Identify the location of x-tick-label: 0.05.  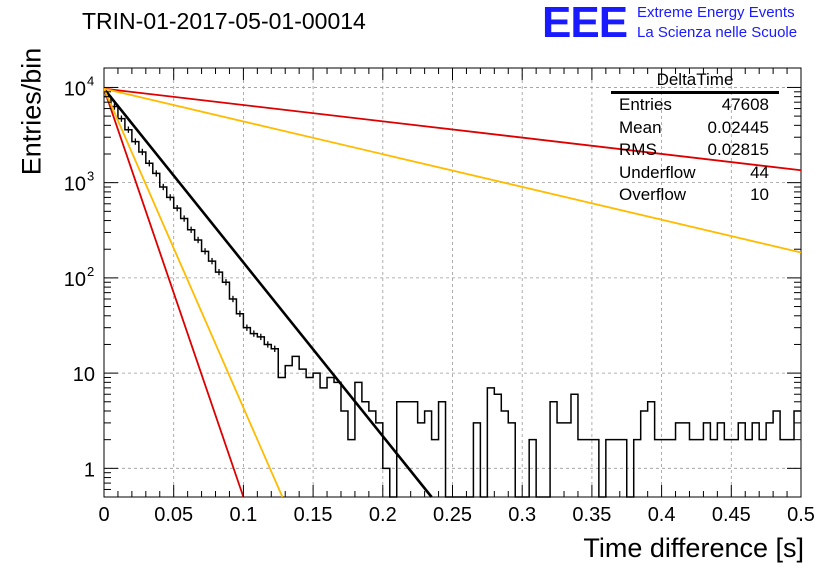
(173, 515).